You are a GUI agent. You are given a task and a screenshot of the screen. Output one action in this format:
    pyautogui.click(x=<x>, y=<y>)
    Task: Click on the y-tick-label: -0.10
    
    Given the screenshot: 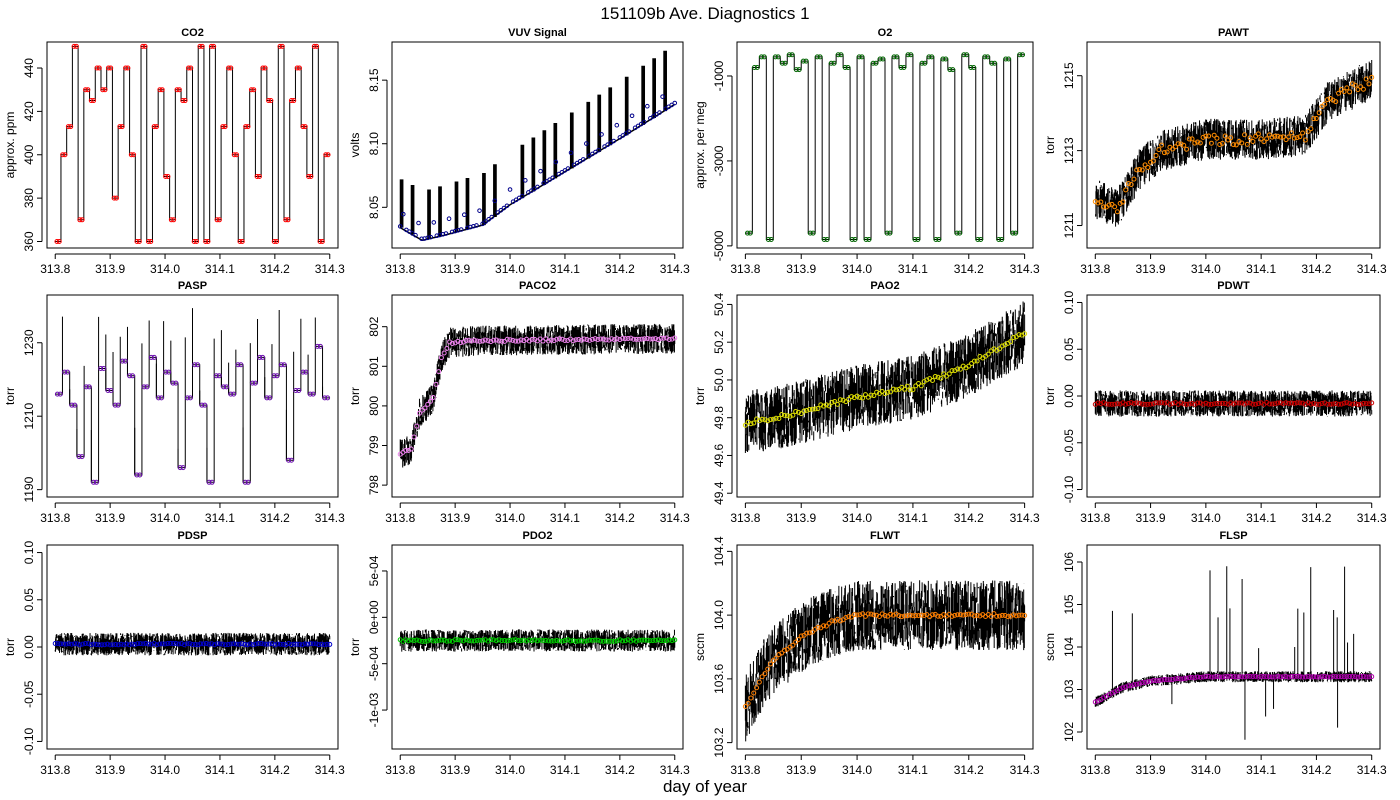 What is the action you would take?
    pyautogui.click(x=1069, y=490)
    